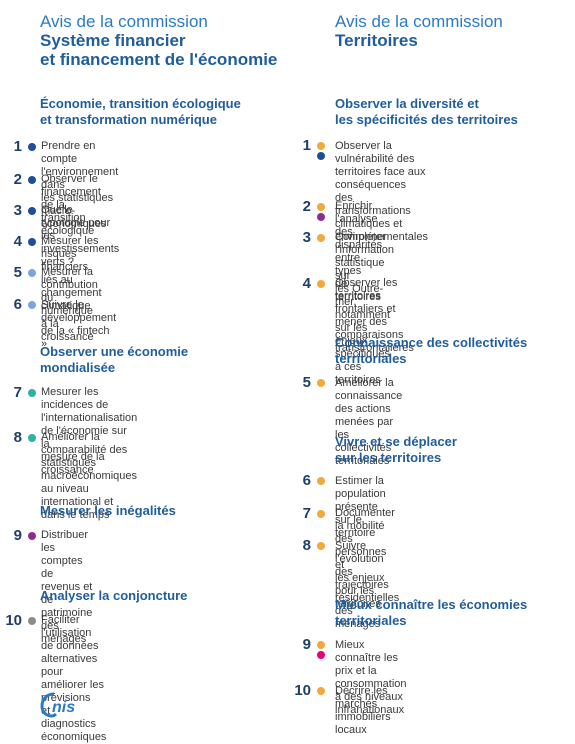  I want to click on item-text: Décrire les marchés immobiliers locaux, so click(363, 710).